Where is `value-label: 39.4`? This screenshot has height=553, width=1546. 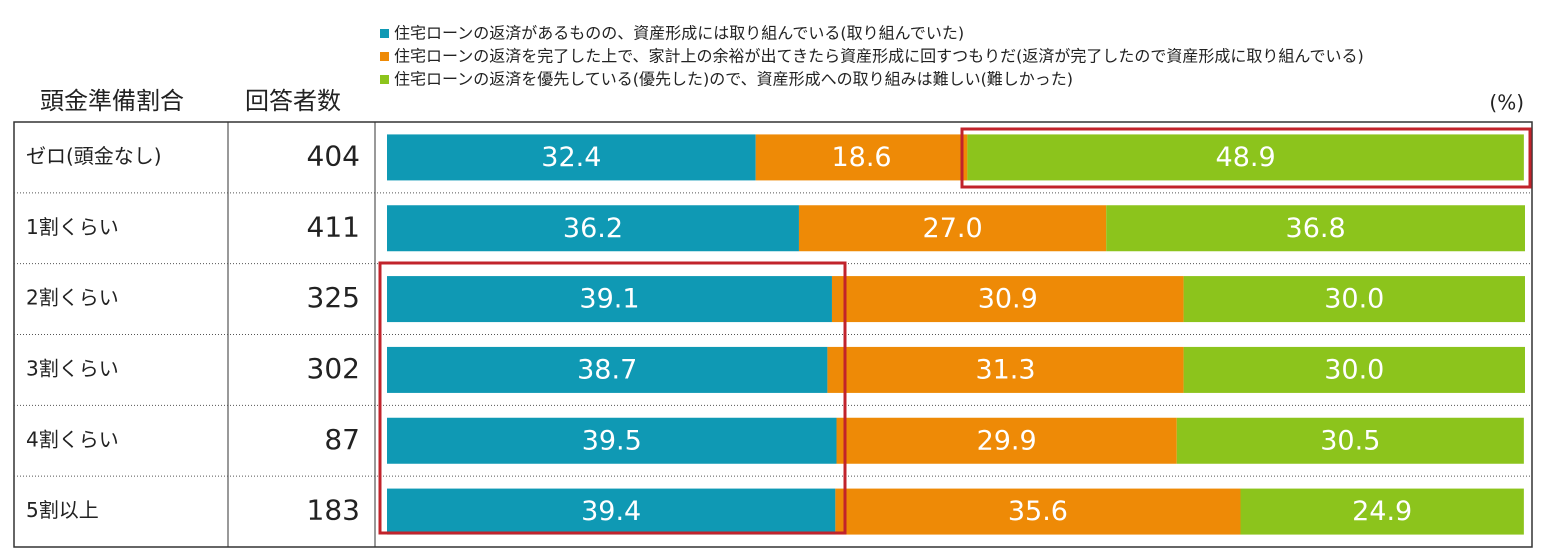
value-label: 39.4 is located at coordinates (611, 511).